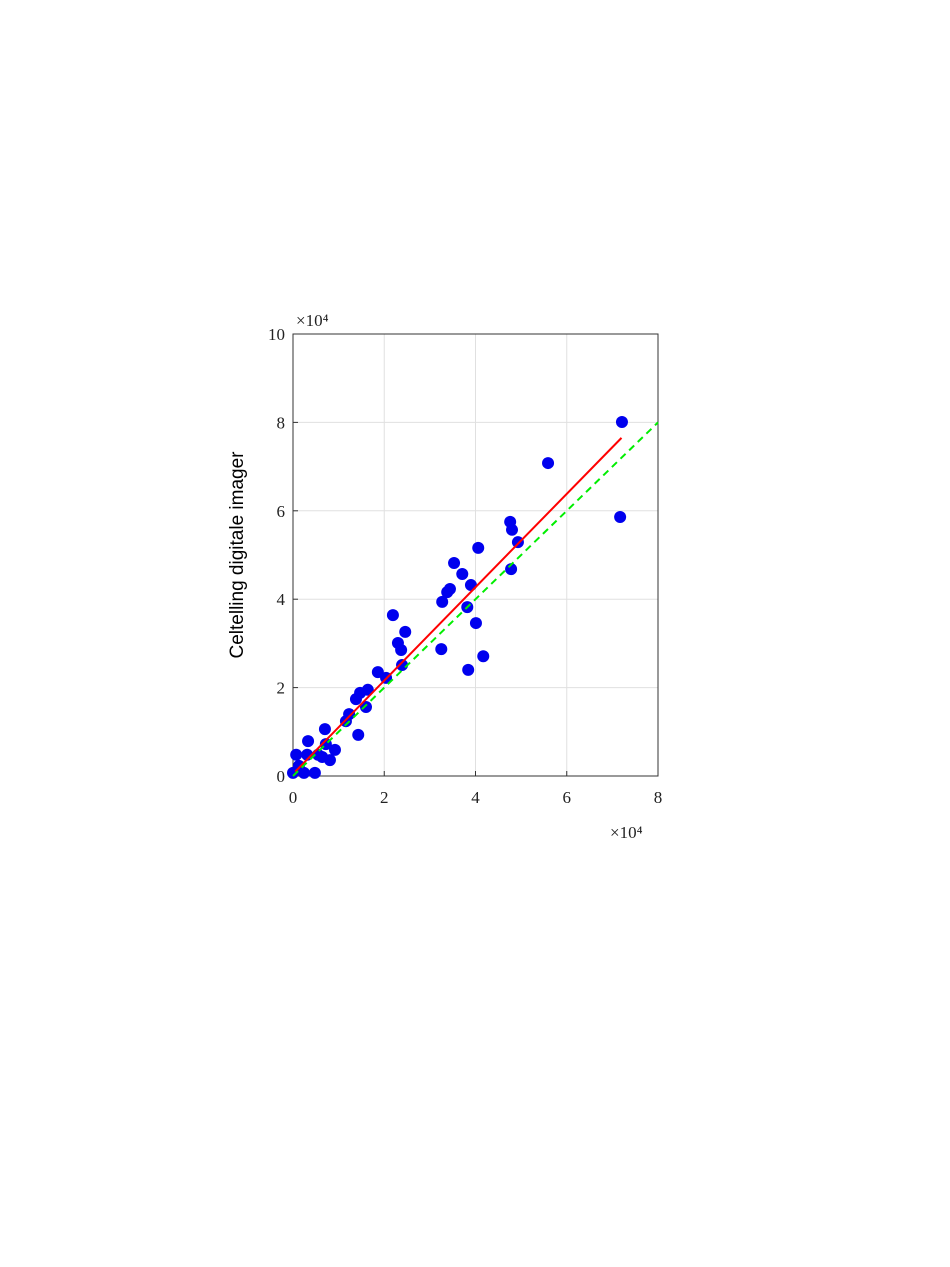 The image size is (950, 1267). I want to click on x-multiplier: ×10⁴, so click(626, 832).